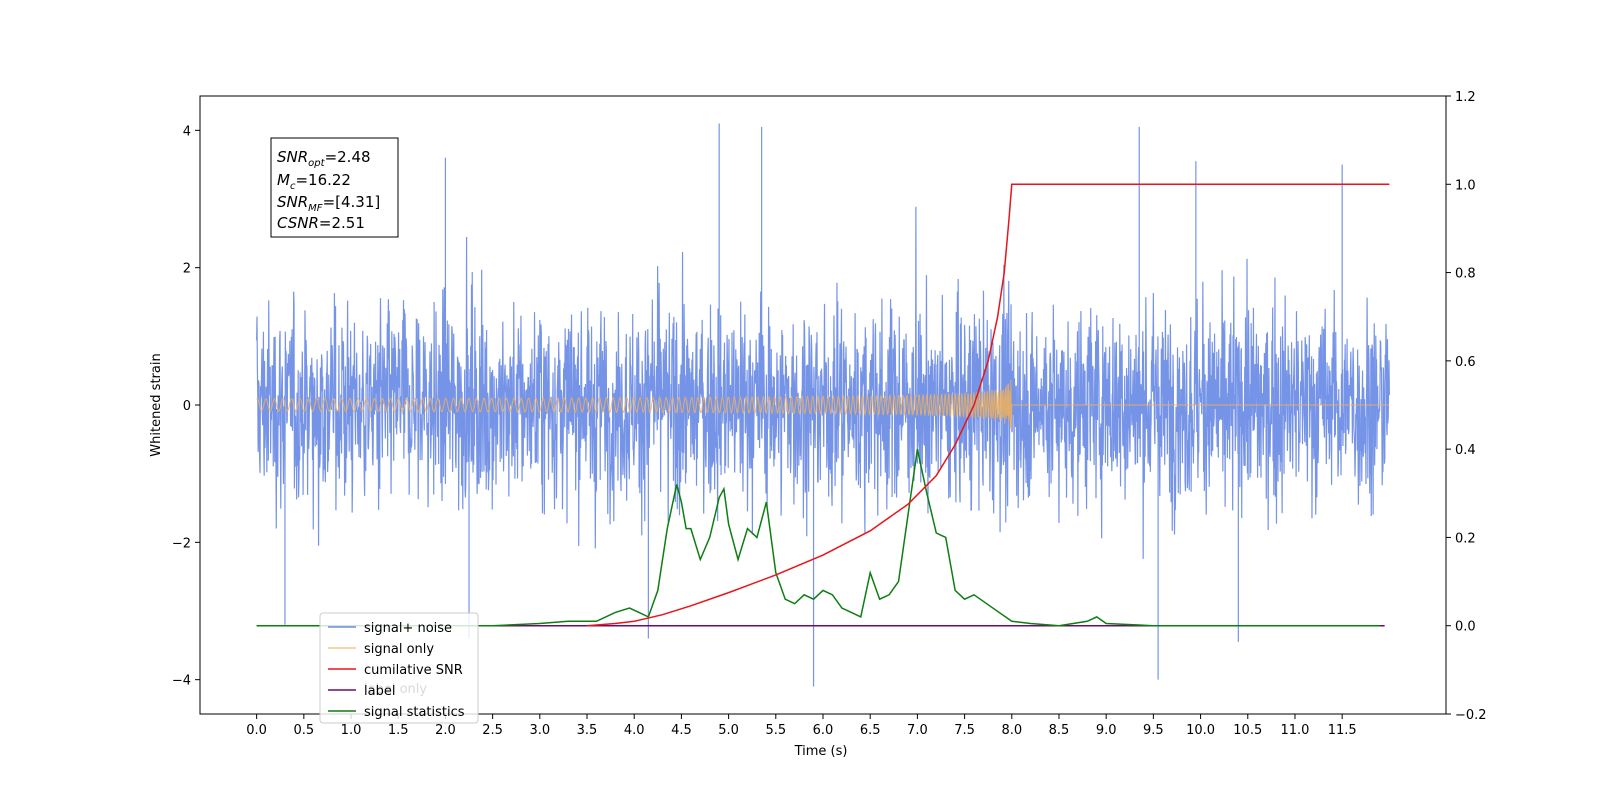  Describe the element at coordinates (283, 180) in the screenshot. I see `stat-mc-main: M` at that location.